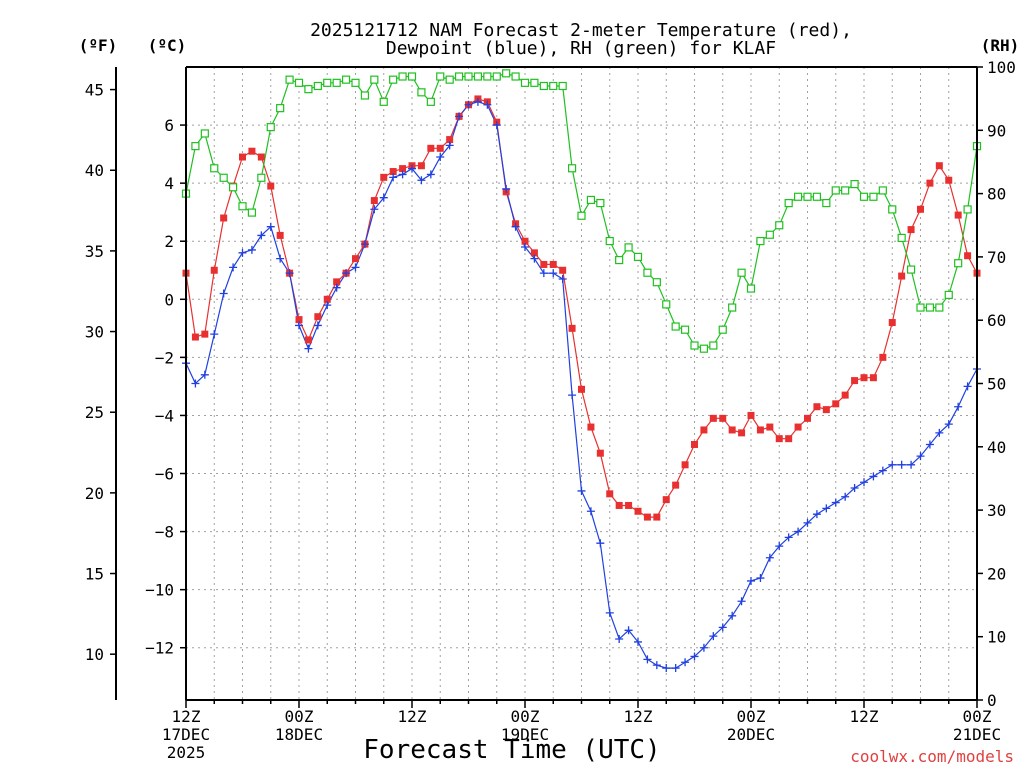  Describe the element at coordinates (169, 183) in the screenshot. I see `celsius-tick-label: 4` at that location.